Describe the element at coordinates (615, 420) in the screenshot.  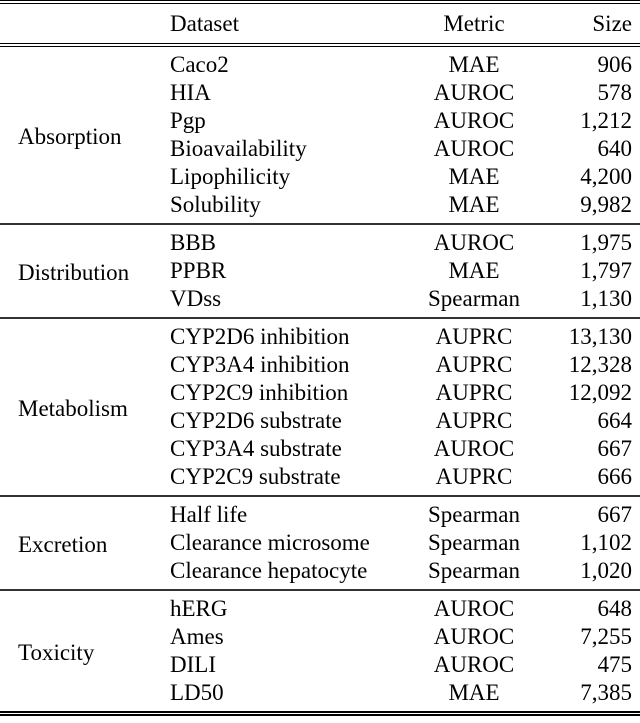
I see `size-cell: 664` at that location.